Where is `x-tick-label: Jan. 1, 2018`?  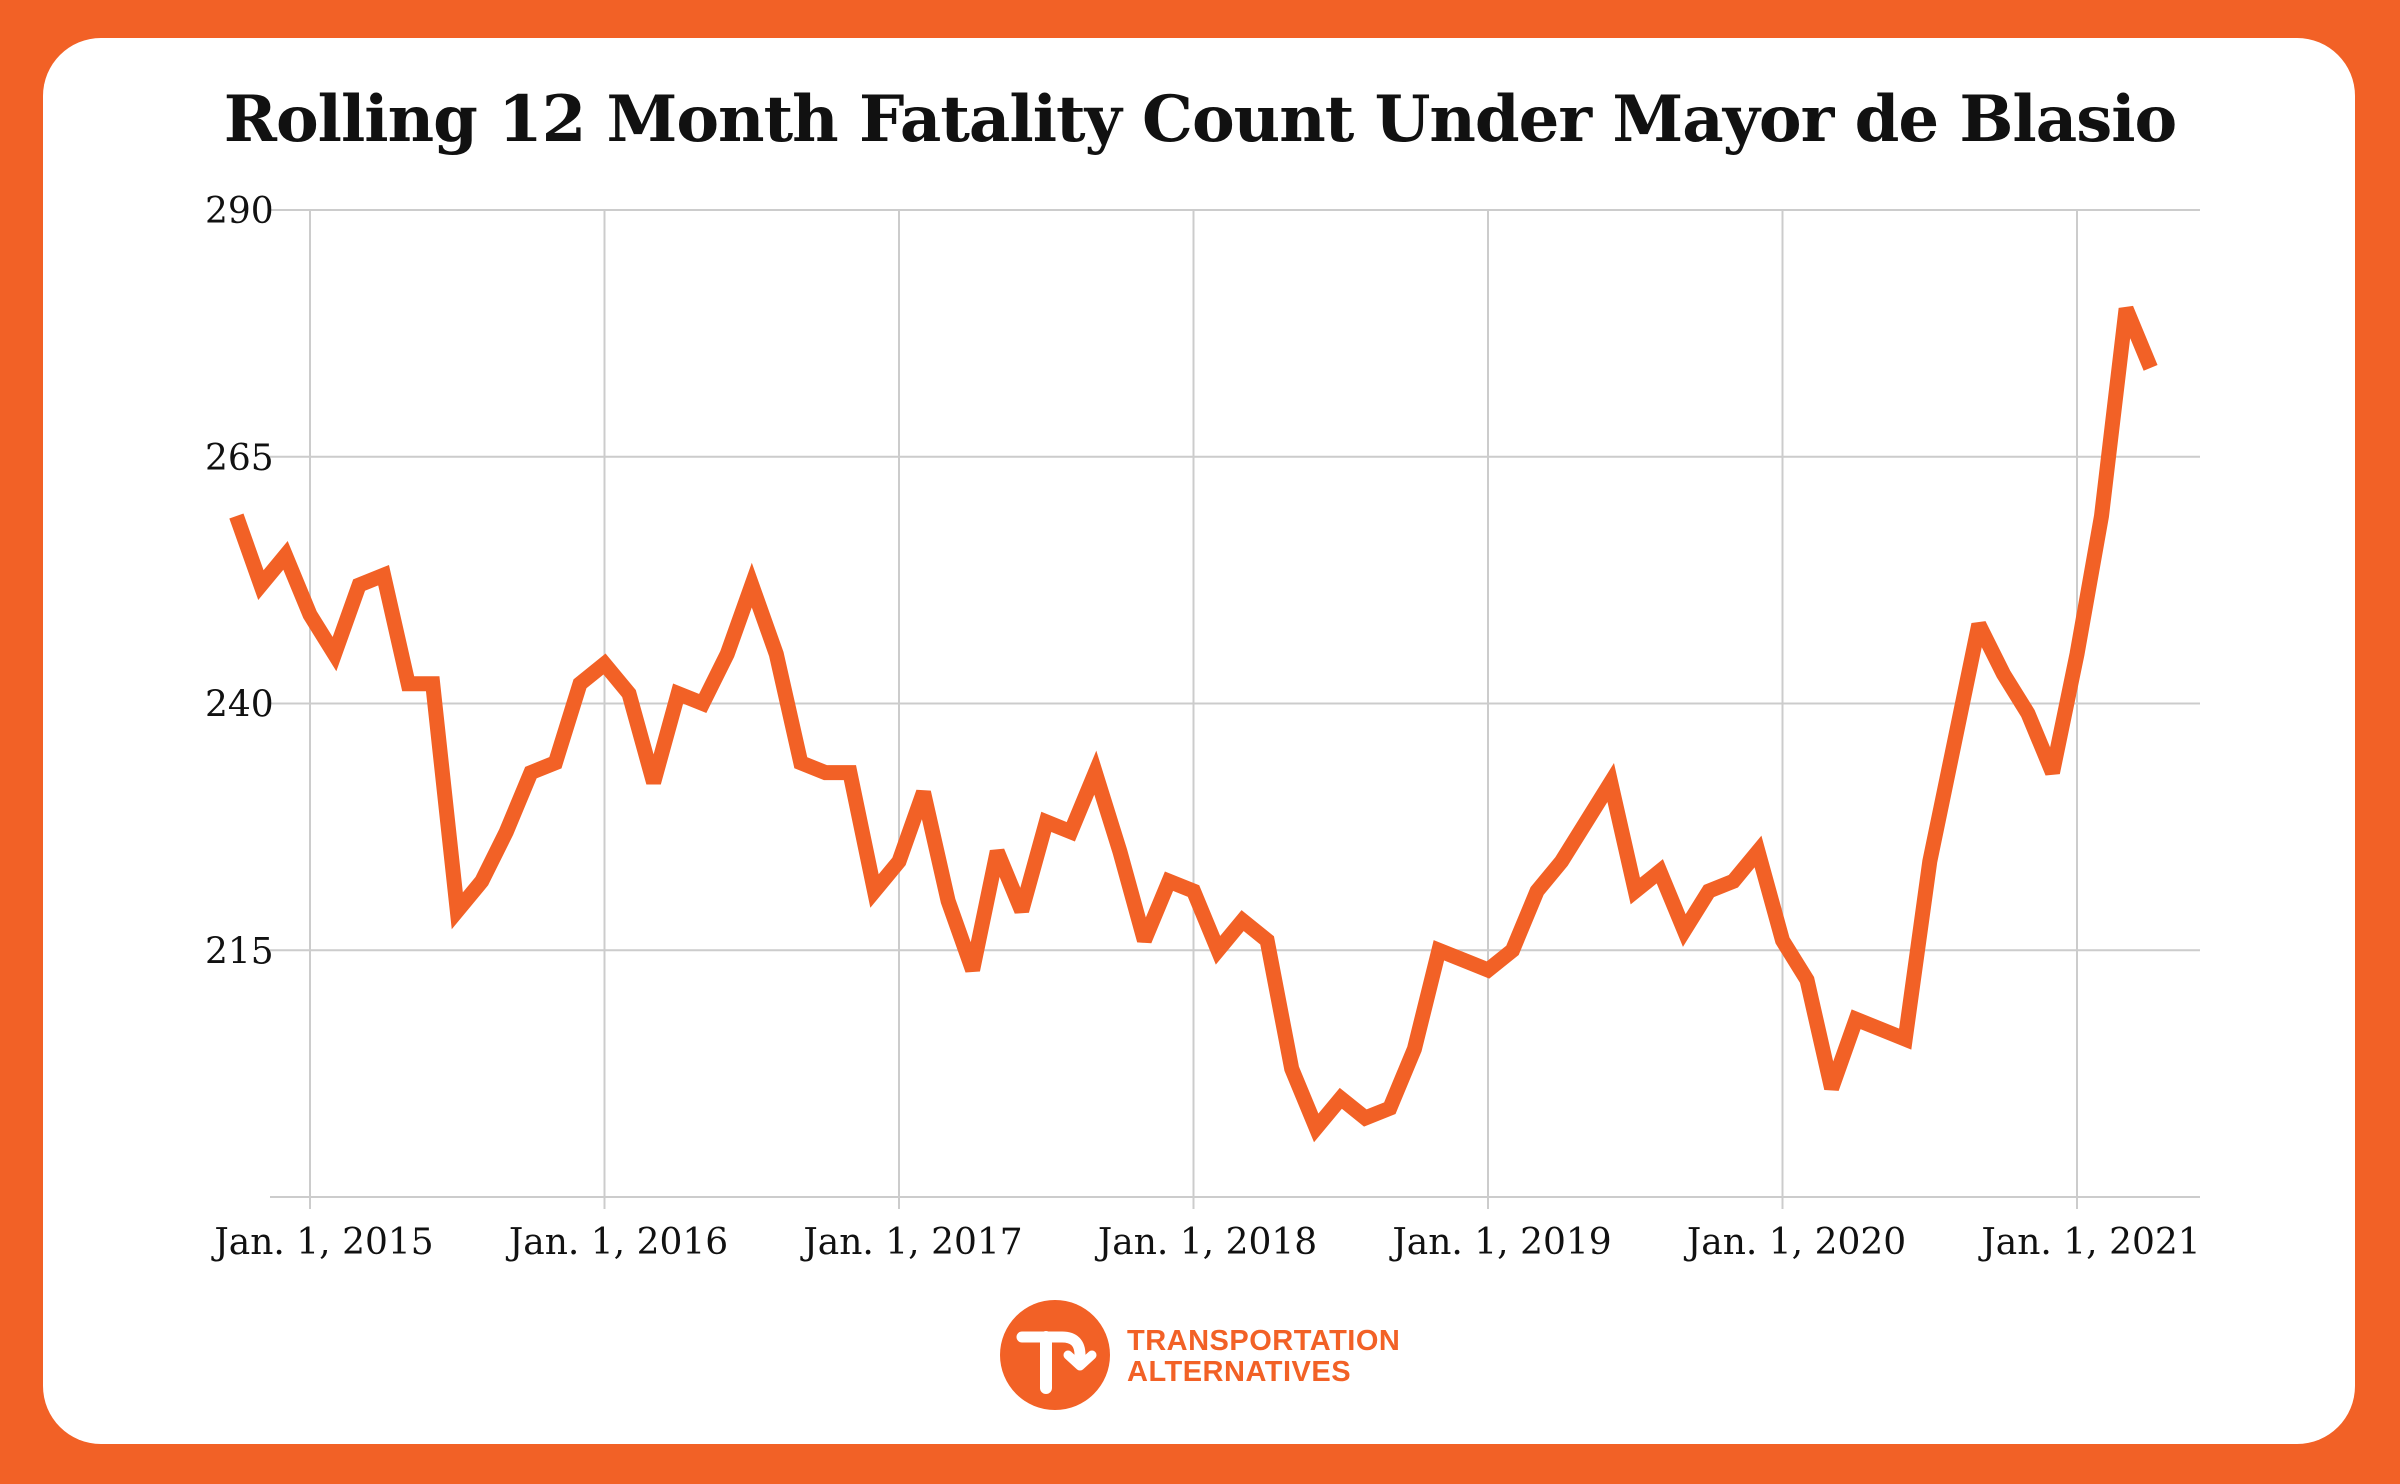 x-tick-label: Jan. 1, 2018 is located at coordinates (1205, 1242).